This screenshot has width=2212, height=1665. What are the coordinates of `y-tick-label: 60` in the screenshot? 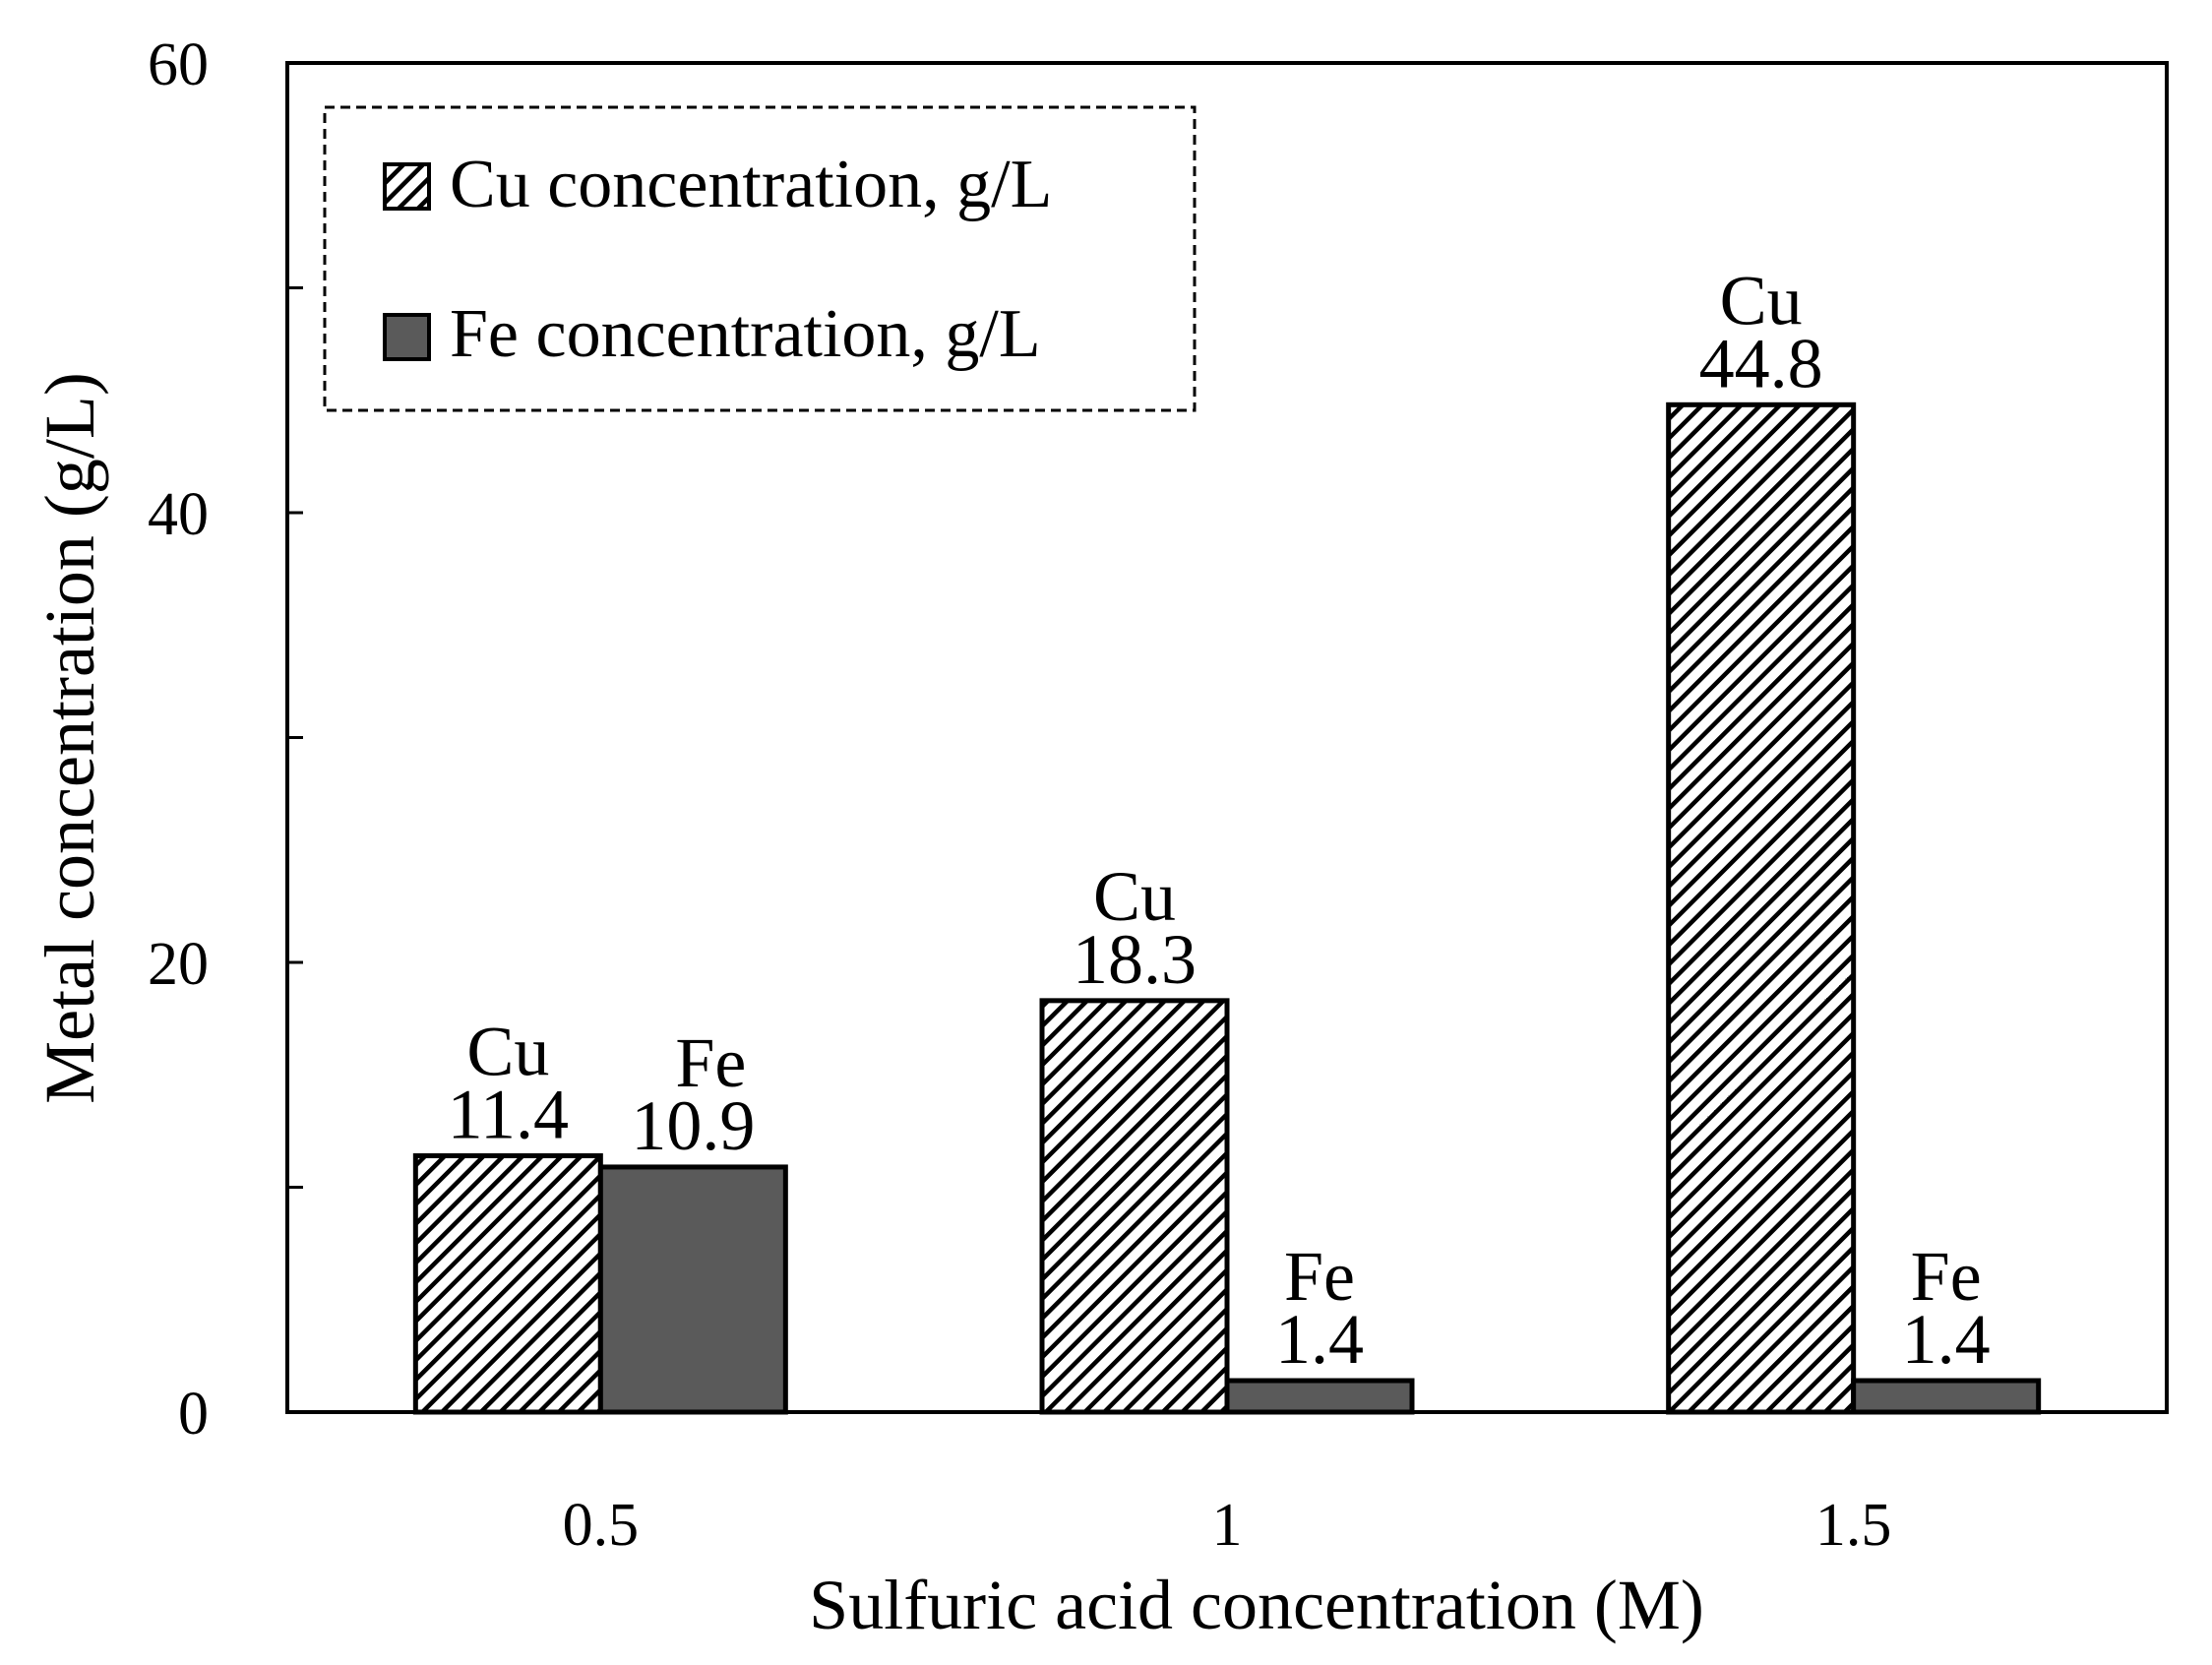 It's located at (178, 64).